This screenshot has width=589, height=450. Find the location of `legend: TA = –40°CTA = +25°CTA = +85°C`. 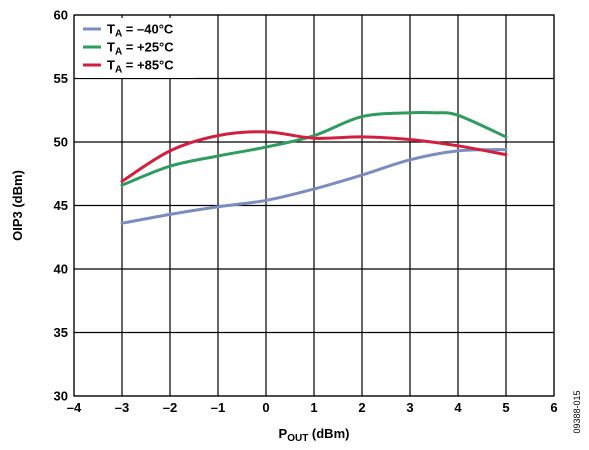

legend: TA = –40°CTA = +25°CTA = +85°C is located at coordinates (136, 48).